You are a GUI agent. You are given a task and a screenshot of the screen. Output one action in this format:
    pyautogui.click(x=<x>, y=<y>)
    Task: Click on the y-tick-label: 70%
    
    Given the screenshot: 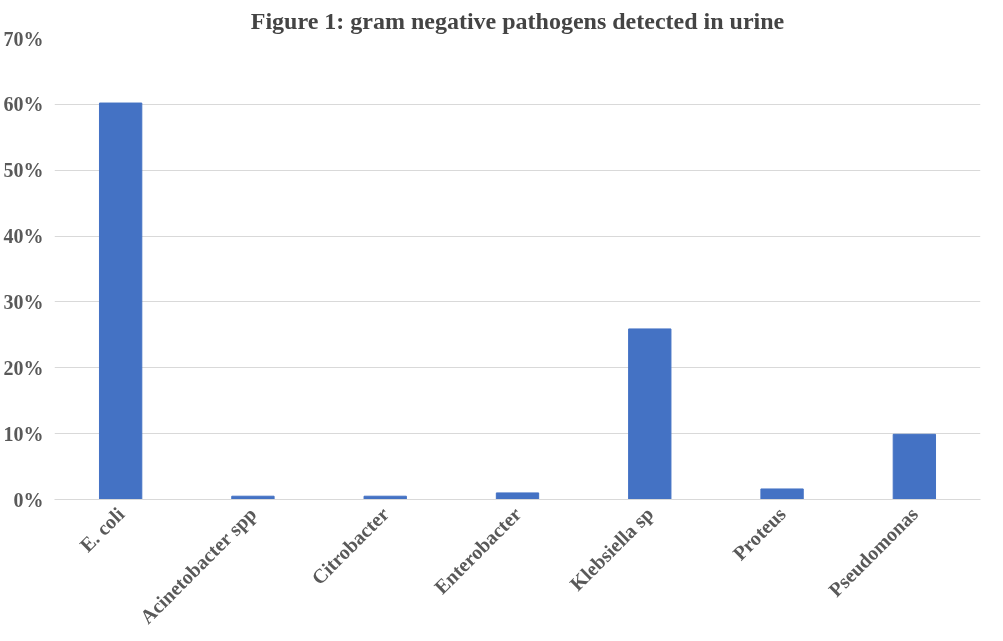 What is the action you would take?
    pyautogui.click(x=23, y=38)
    